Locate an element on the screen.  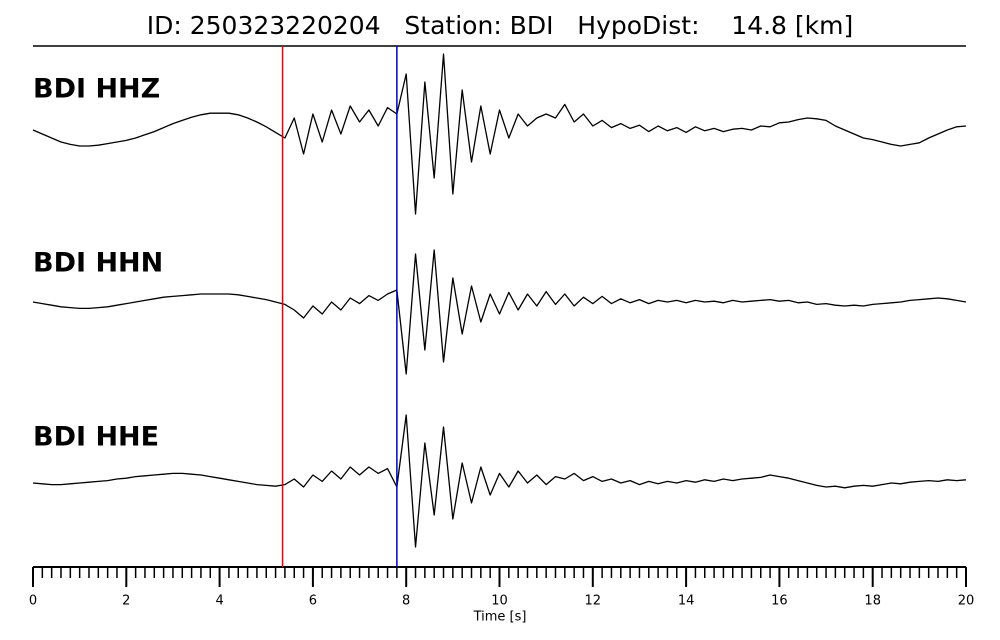
x-axis-label: Time [s] is located at coordinates (500, 617).